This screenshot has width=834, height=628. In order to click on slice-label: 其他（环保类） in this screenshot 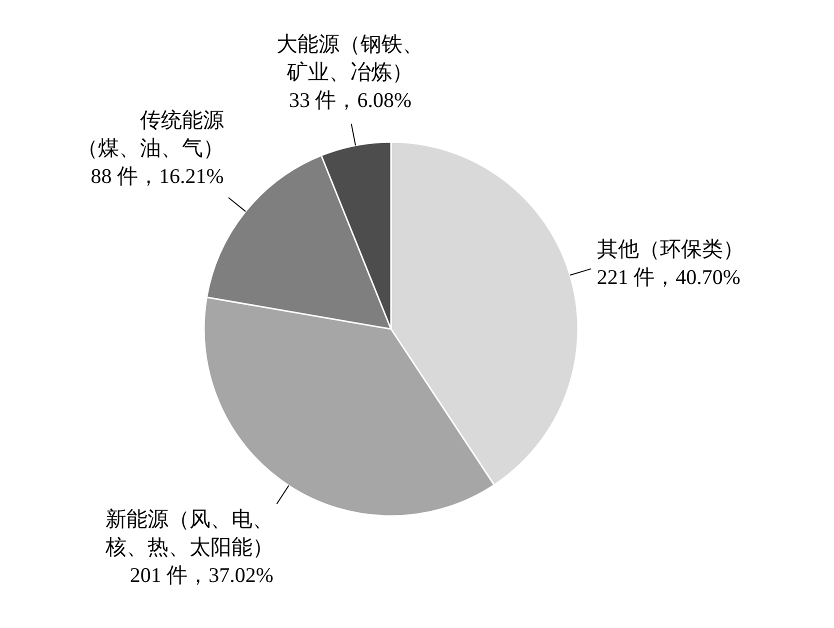, I will do `click(670, 249)`.